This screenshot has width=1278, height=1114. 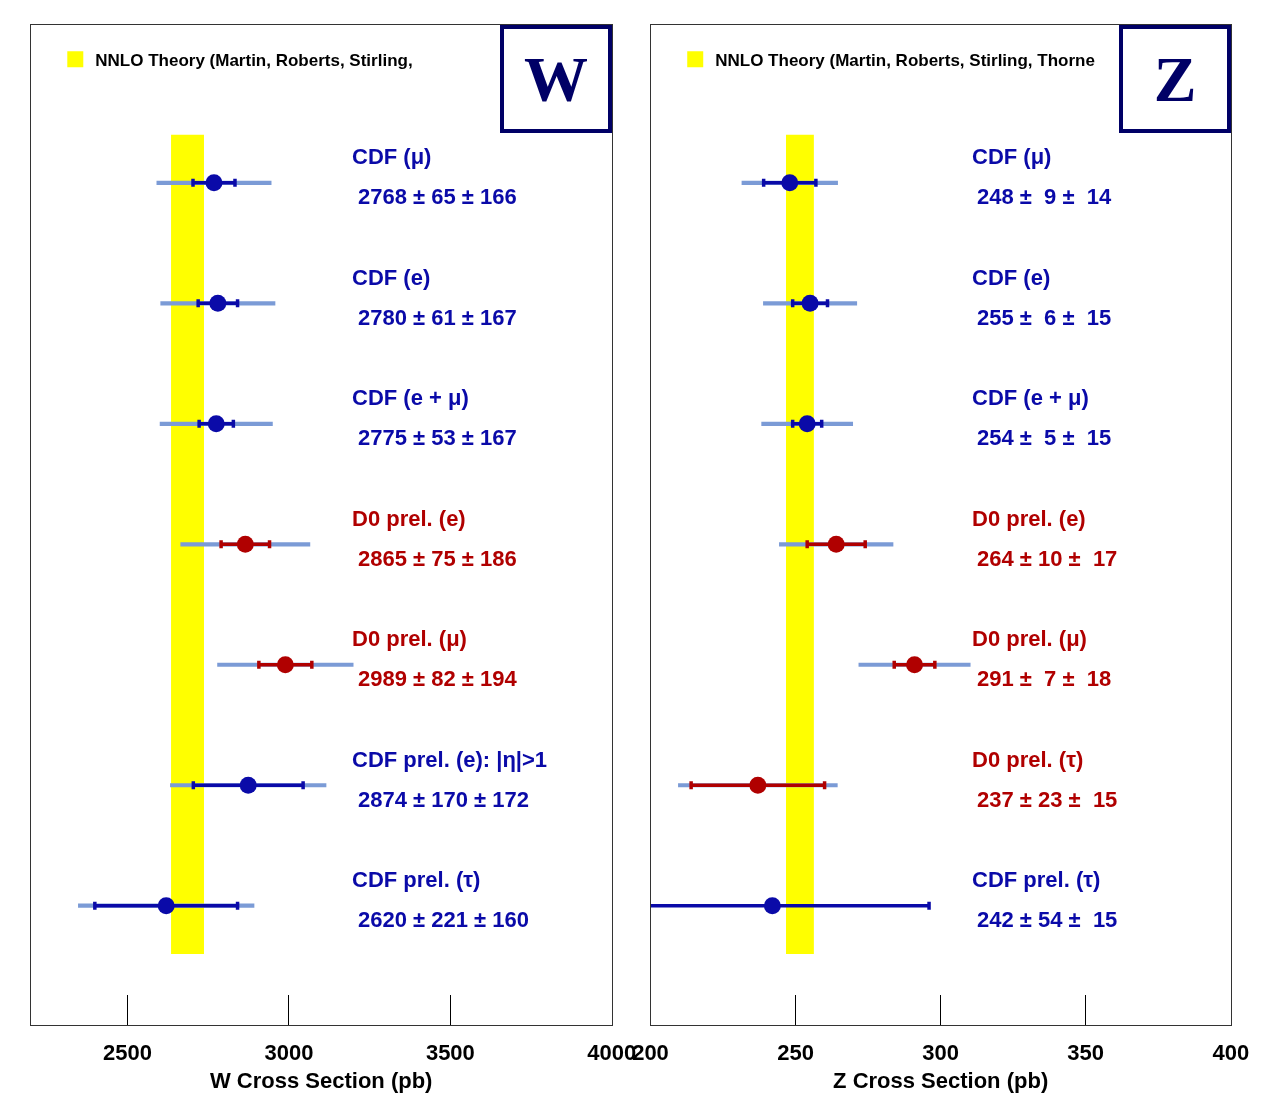 I want to click on annotation: 254 ± 5 ± 15, so click(x=1044, y=437).